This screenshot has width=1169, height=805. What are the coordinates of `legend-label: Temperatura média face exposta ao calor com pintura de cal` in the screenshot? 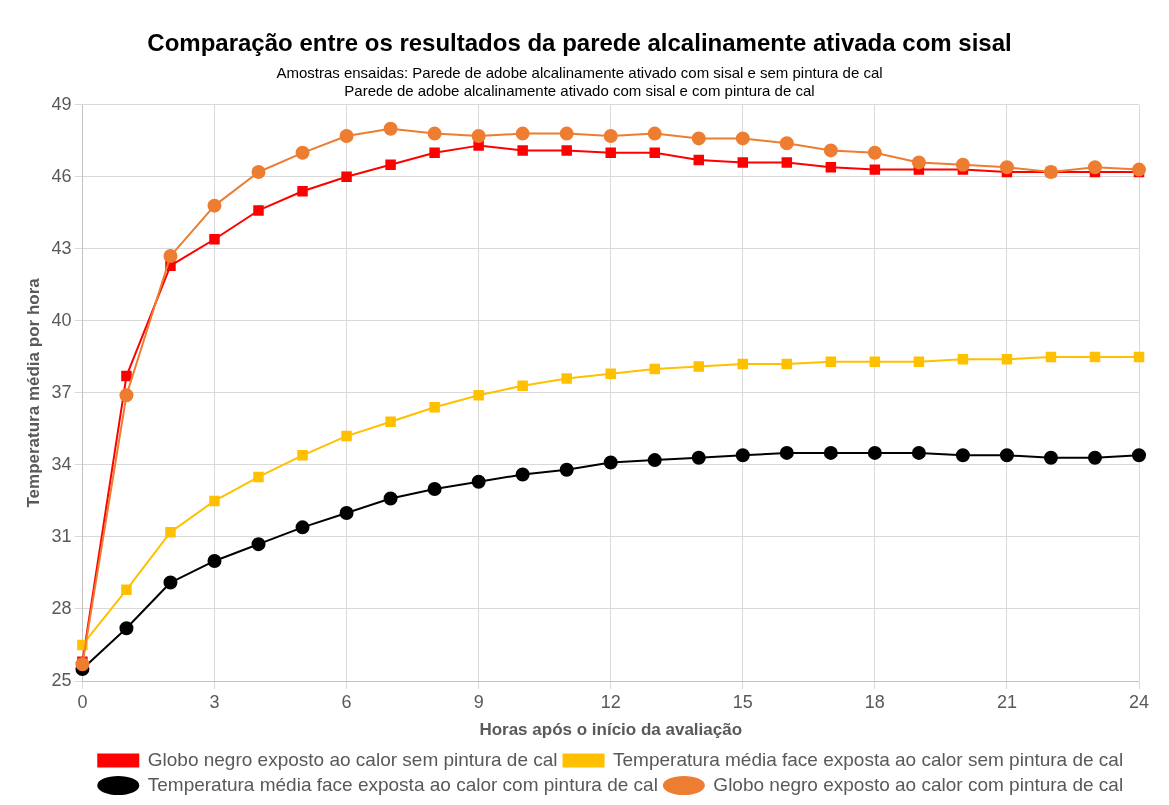 It's located at (402, 784).